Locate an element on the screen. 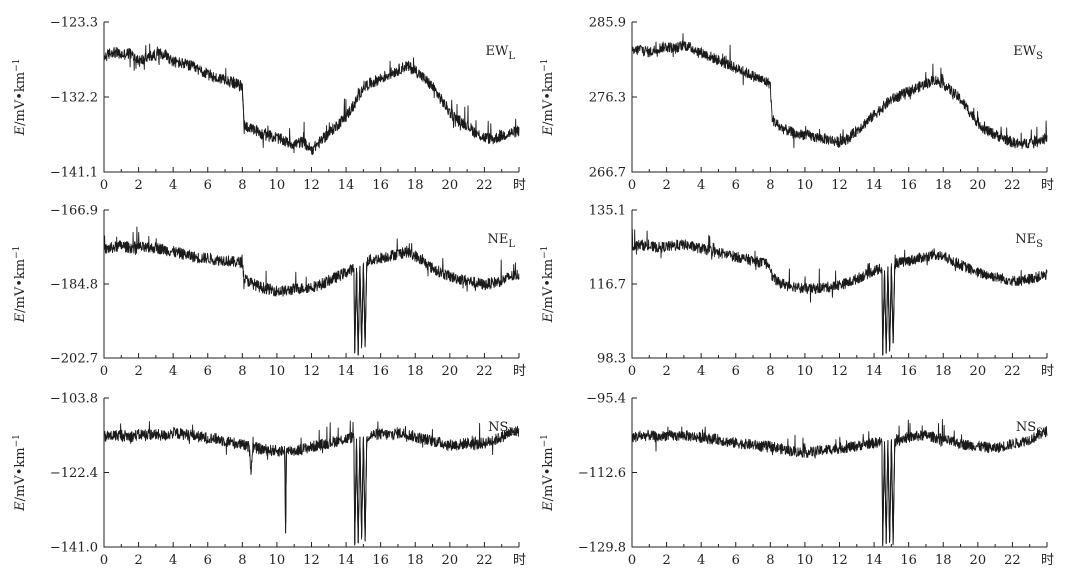 The height and width of the screenshot is (580, 1081). y-tick-label: −132.2 is located at coordinates (74, 98).